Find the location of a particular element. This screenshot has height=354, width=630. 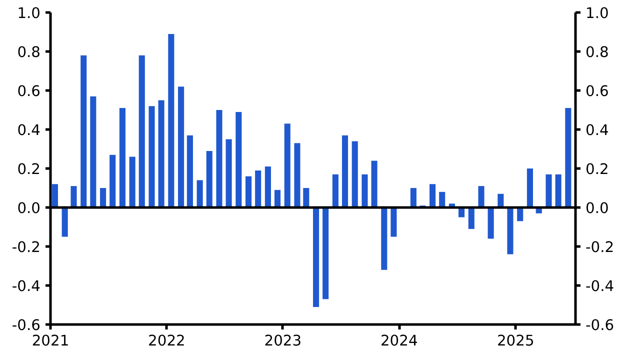

y-tick-label: 0.6 is located at coordinates (29, 91).